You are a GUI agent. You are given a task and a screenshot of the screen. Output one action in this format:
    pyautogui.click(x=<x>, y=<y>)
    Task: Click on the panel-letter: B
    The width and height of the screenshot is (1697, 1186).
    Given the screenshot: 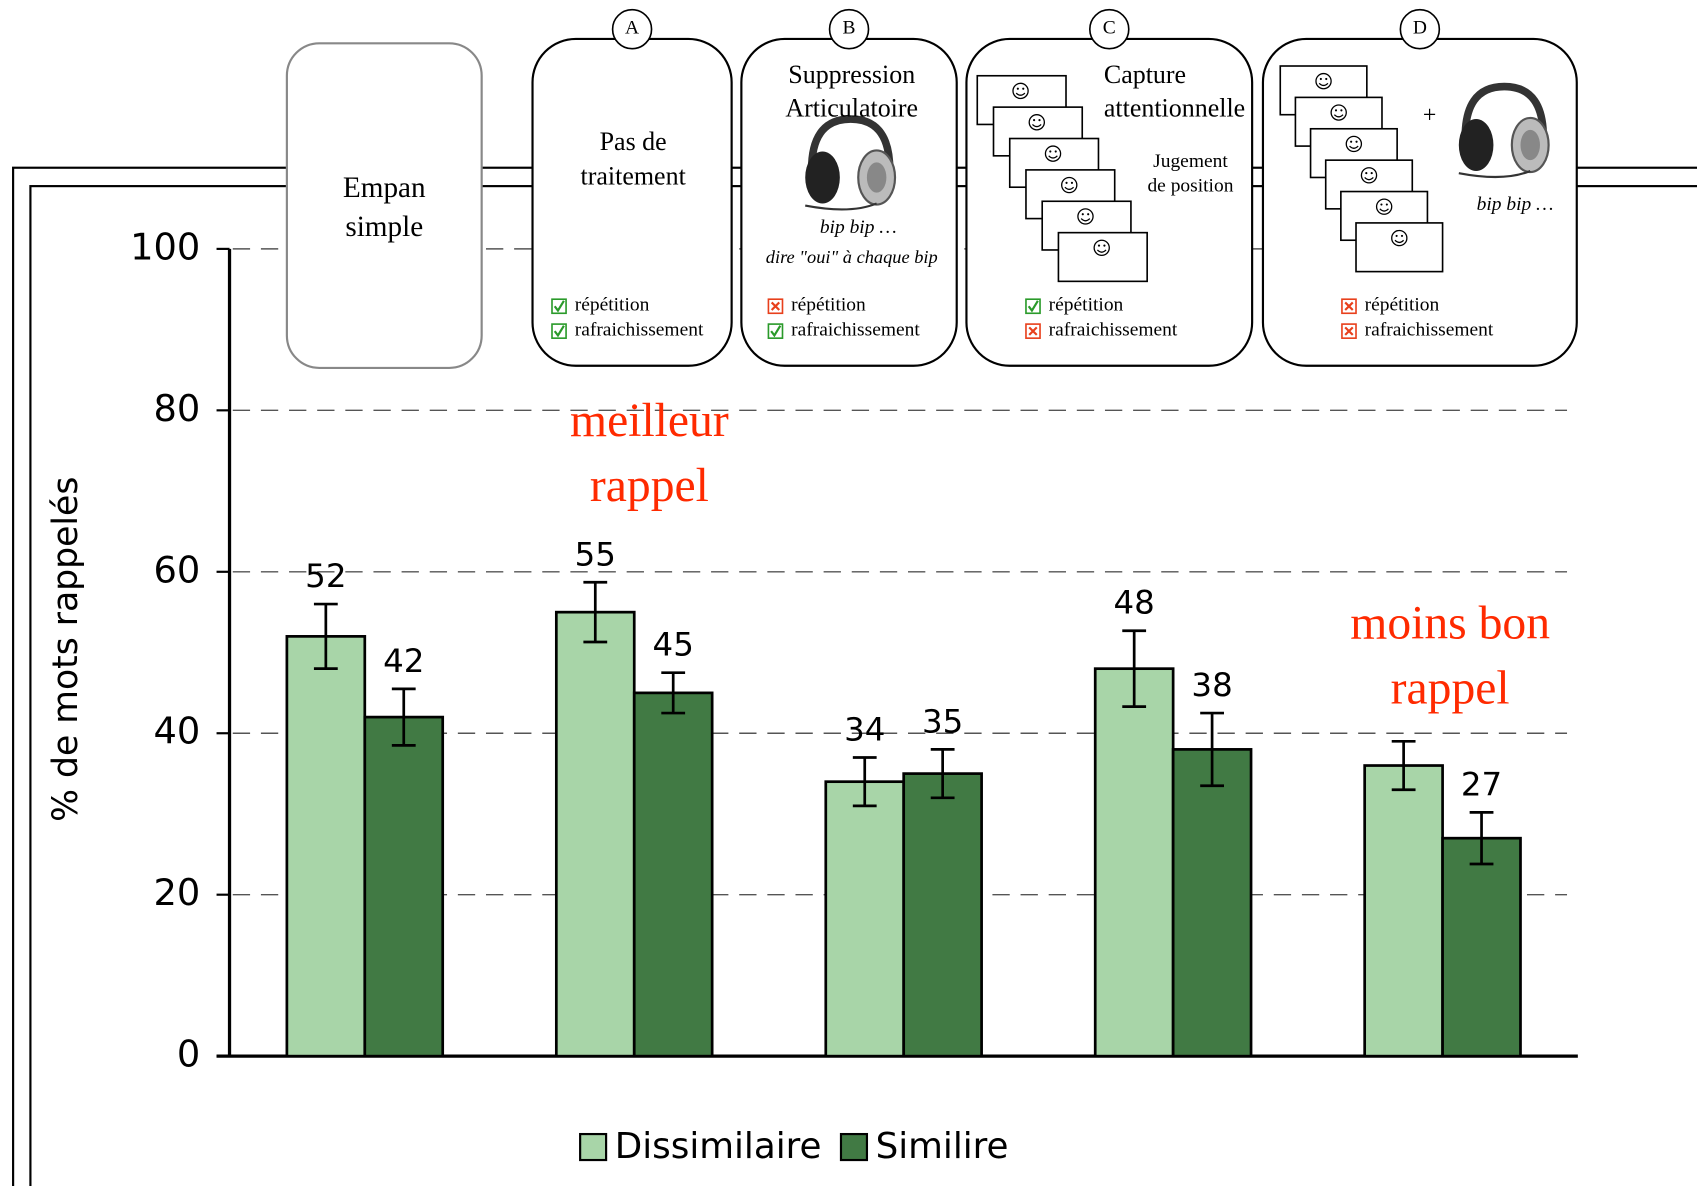 What is the action you would take?
    pyautogui.click(x=849, y=28)
    